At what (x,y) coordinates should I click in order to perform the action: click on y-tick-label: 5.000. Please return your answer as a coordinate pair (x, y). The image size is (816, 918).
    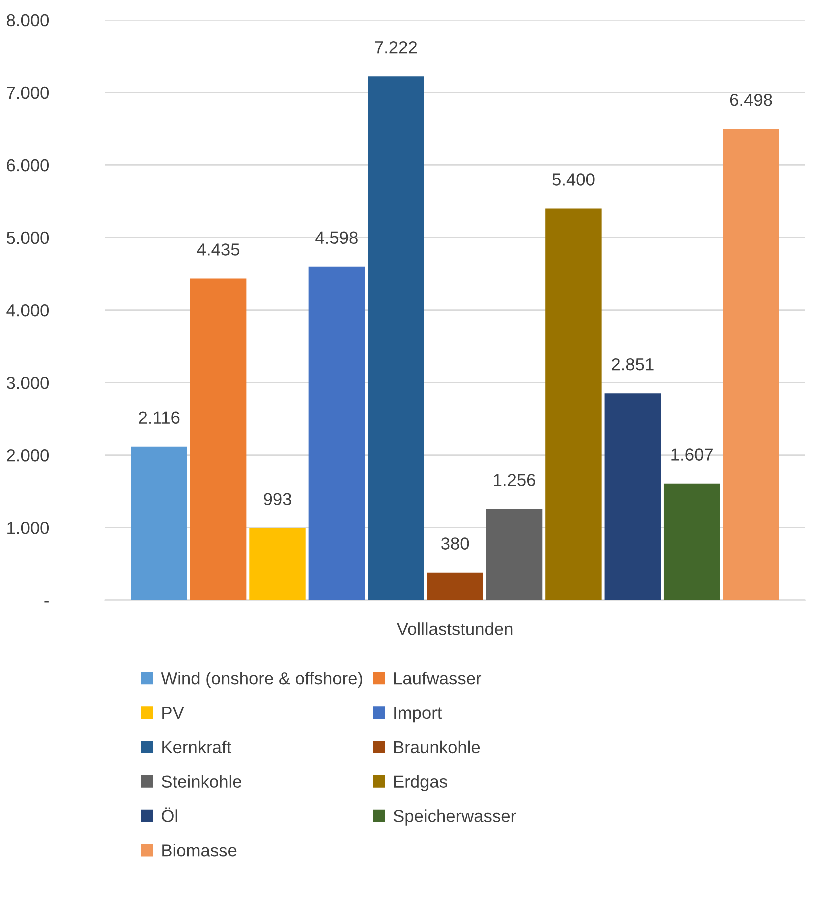
    Looking at the image, I should click on (28, 238).